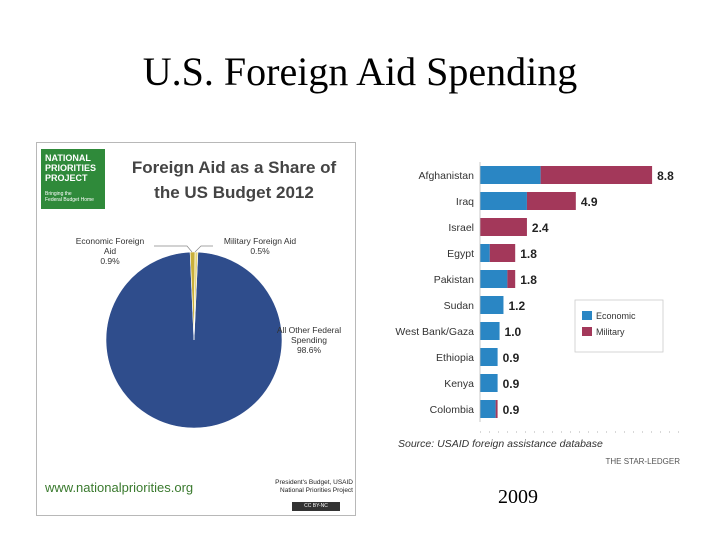 This screenshot has height=540, width=720. I want to click on bar-total-label: 4.9, so click(589, 202).